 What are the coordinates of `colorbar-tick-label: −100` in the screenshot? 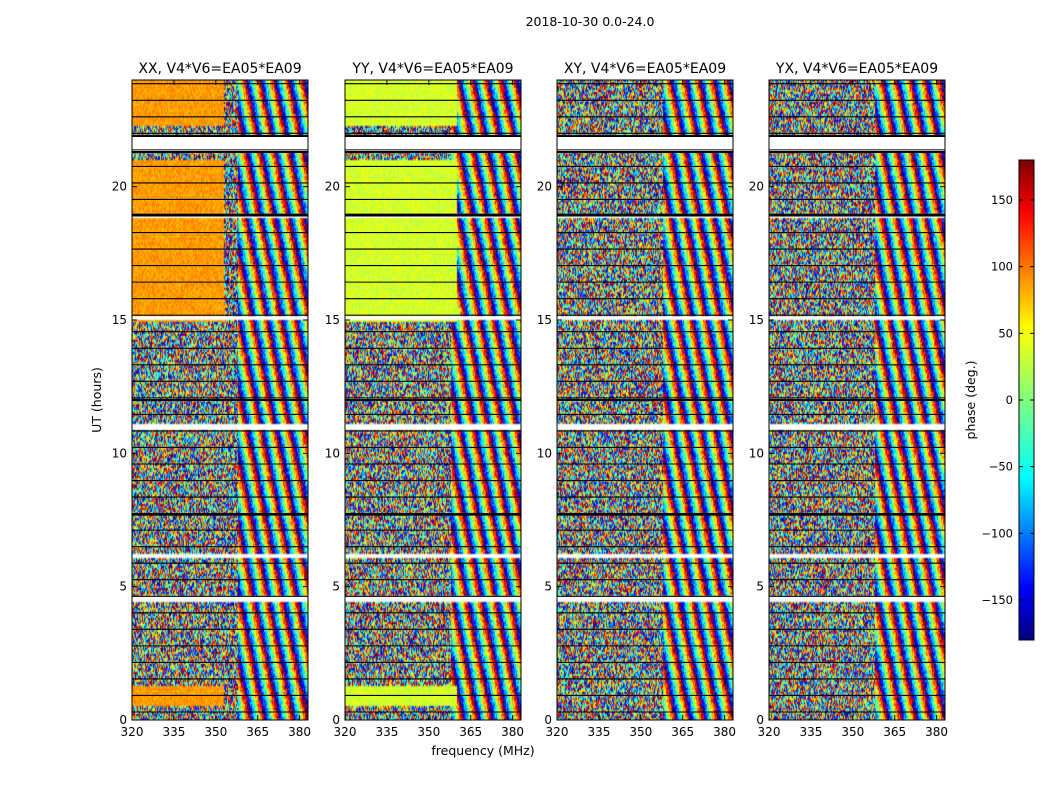 It's located at (997, 533).